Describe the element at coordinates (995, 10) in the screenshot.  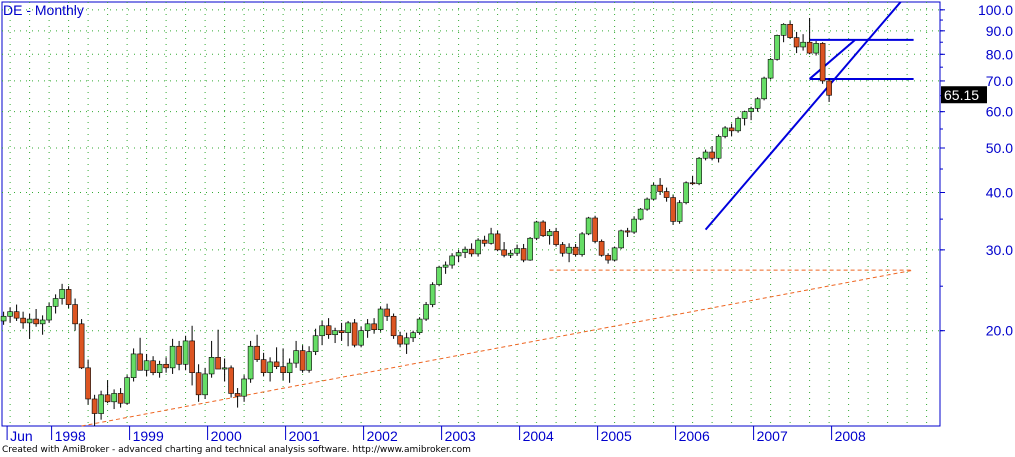
I see `y-tick-label: 100.0` at that location.